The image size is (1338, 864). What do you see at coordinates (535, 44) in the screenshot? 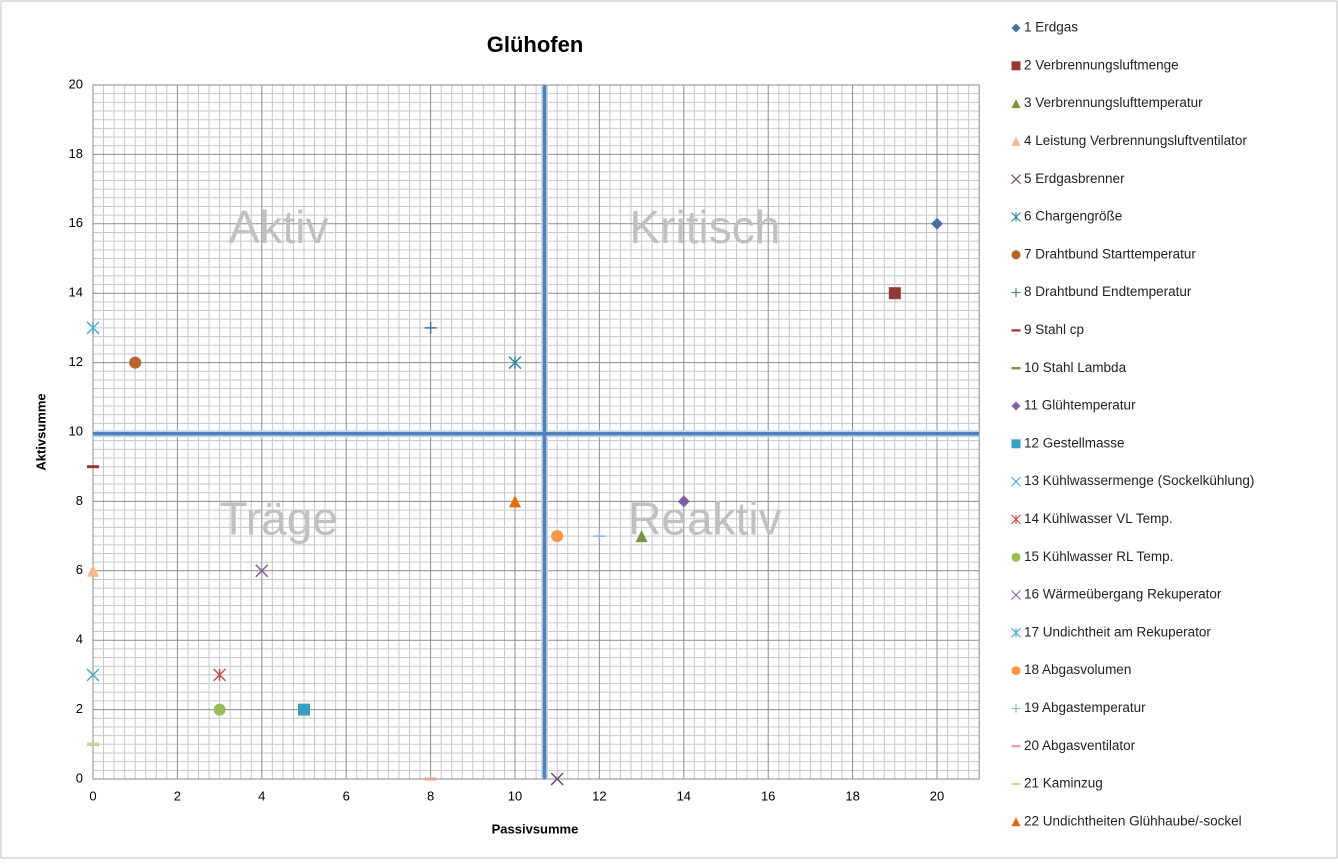
I see `chart-title: Glühofen` at bounding box center [535, 44].